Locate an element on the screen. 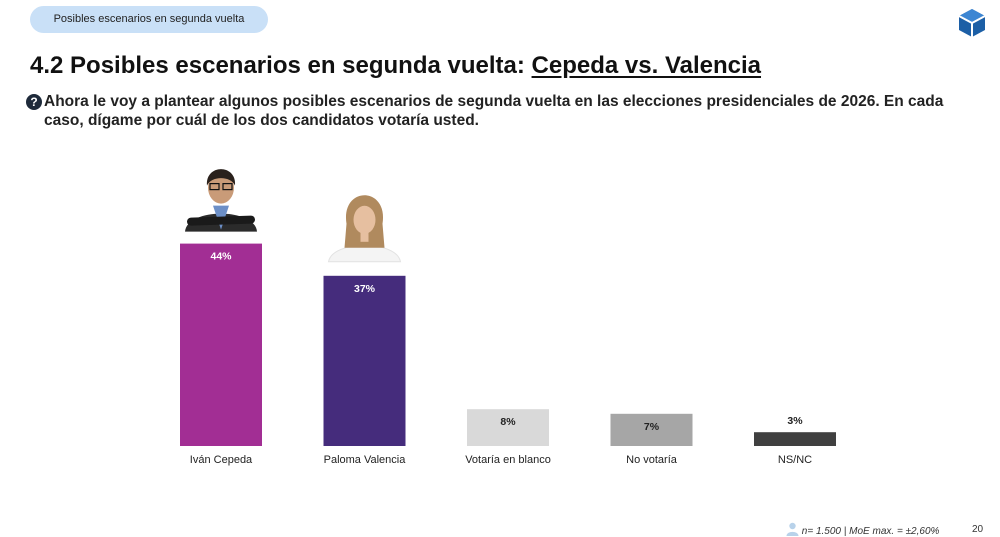 This screenshot has height=537, width=1000. woman-portrait-icon is located at coordinates (364, 229).